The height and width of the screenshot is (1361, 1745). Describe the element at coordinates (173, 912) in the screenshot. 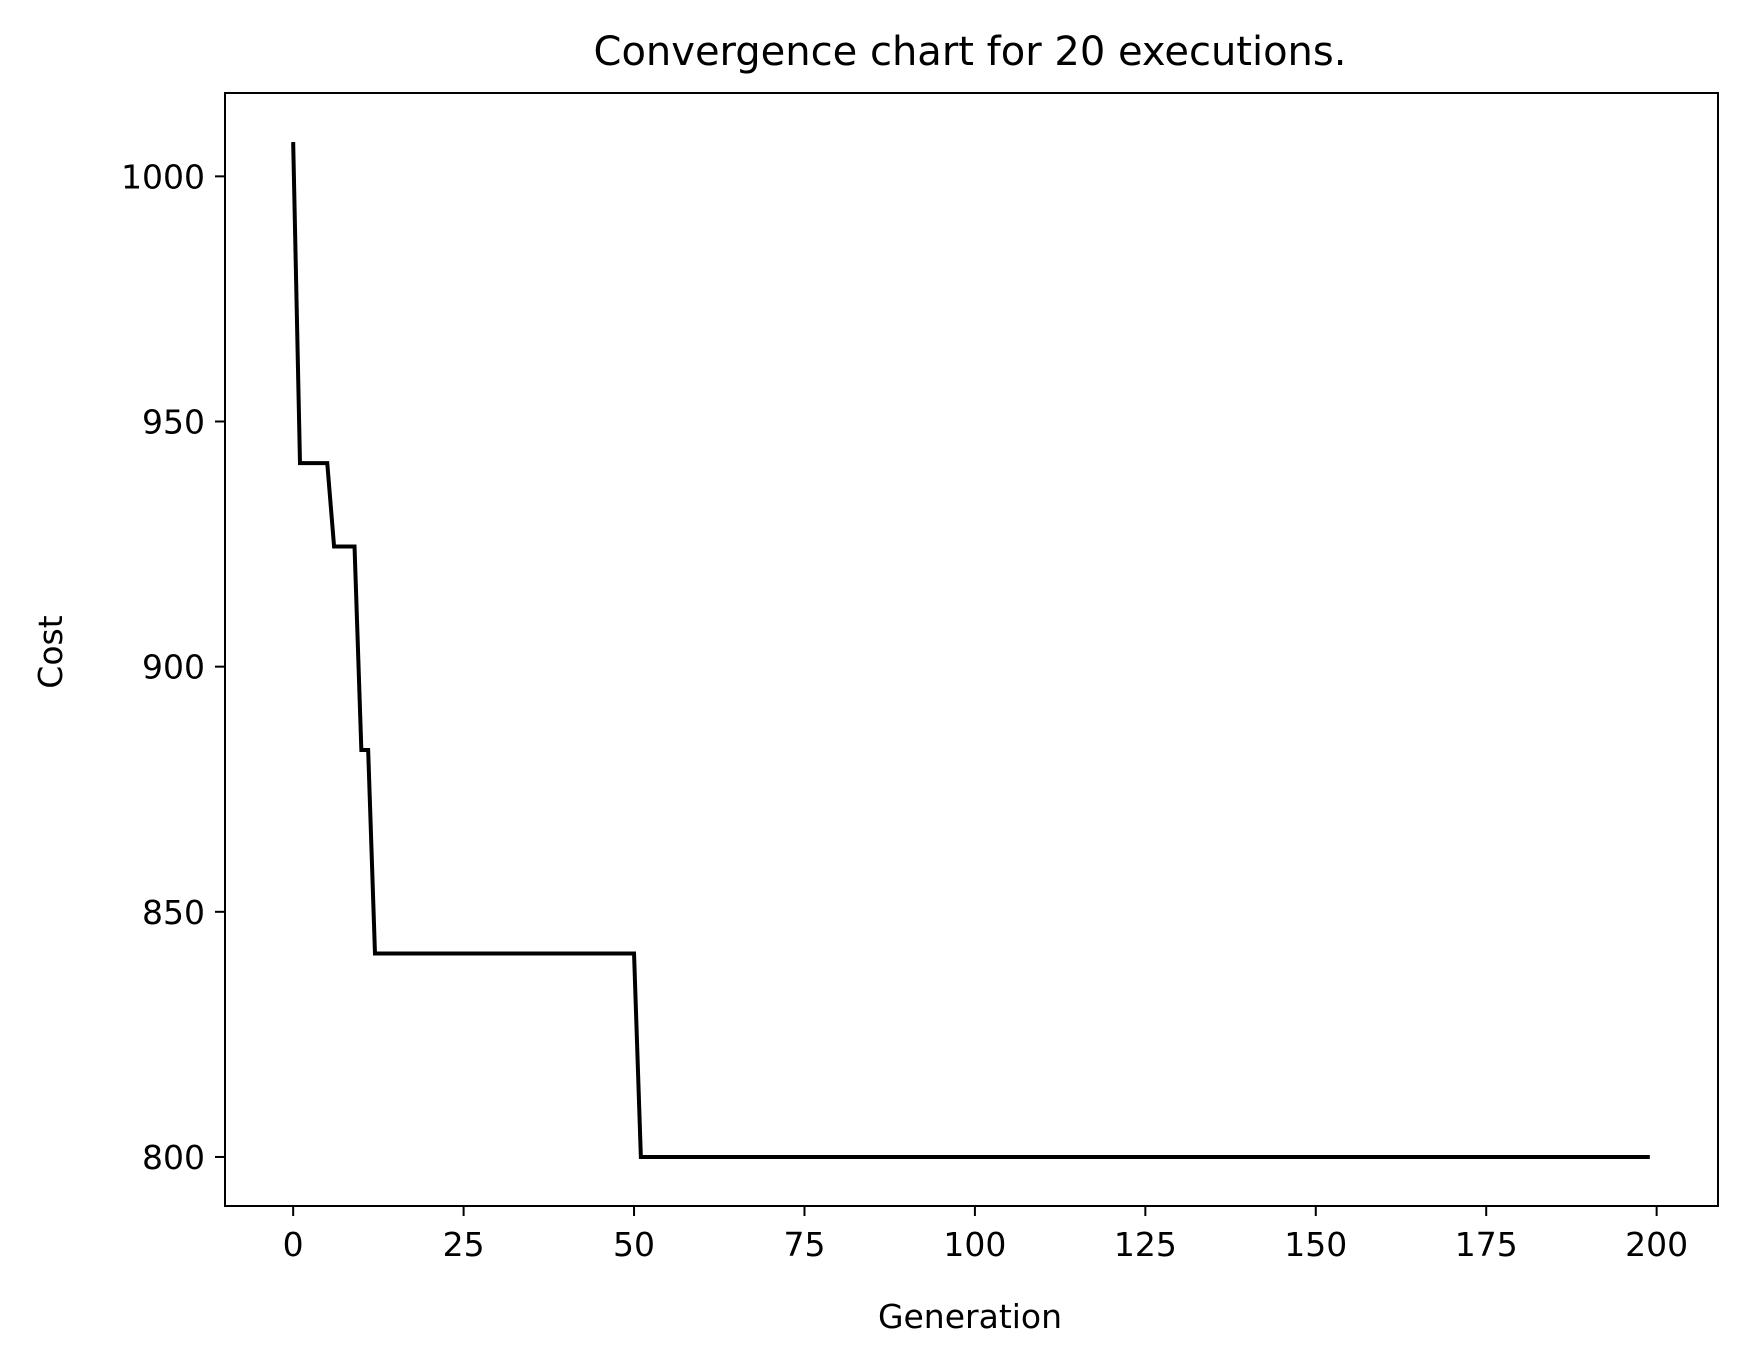

I see `y-tick-label: 850` at that location.